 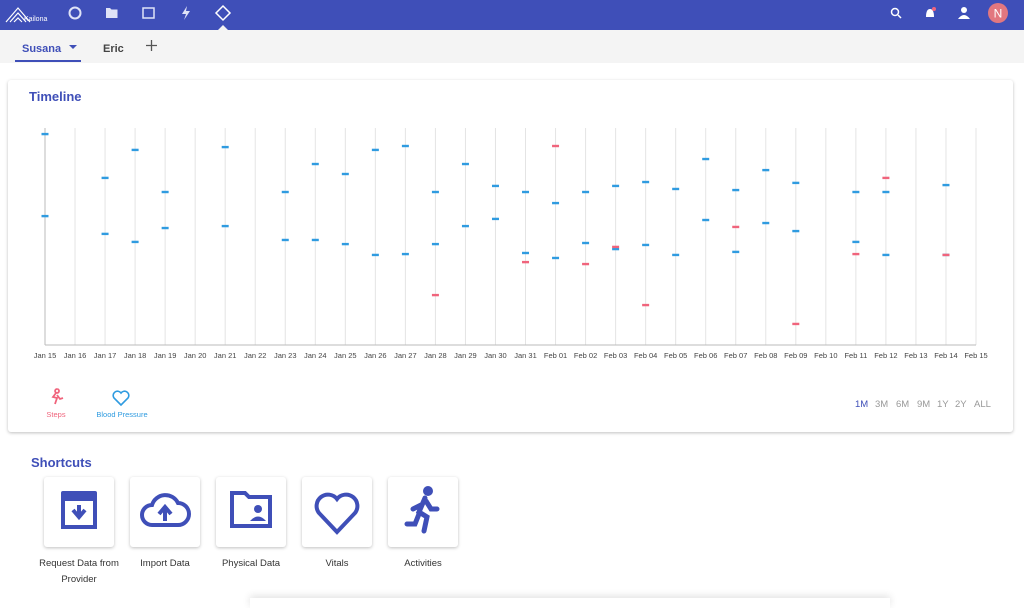 I want to click on x-tick-label: Jan 20, so click(x=195, y=355).